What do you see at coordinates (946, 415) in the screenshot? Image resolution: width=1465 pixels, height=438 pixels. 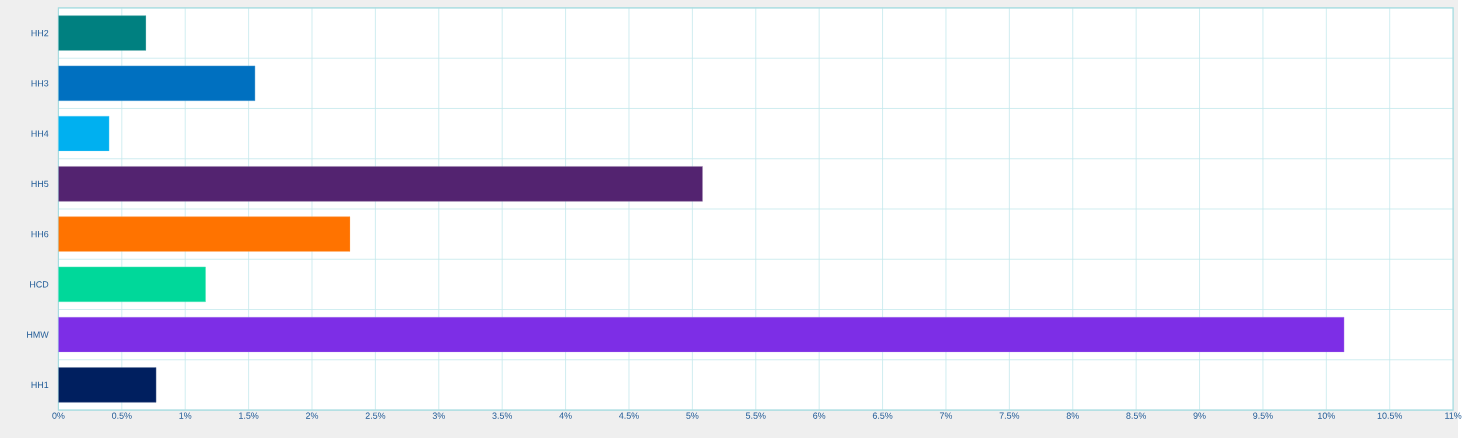 I see `x-tick-label: 7%` at bounding box center [946, 415].